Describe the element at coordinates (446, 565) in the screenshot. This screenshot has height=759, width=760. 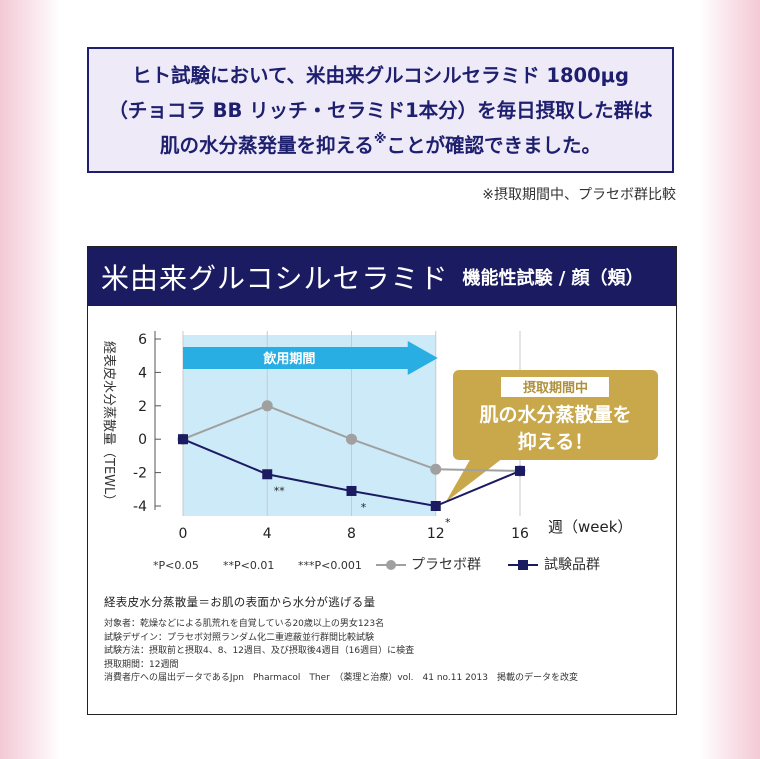
I see `legend-placebo-label: プラセボ群` at that location.